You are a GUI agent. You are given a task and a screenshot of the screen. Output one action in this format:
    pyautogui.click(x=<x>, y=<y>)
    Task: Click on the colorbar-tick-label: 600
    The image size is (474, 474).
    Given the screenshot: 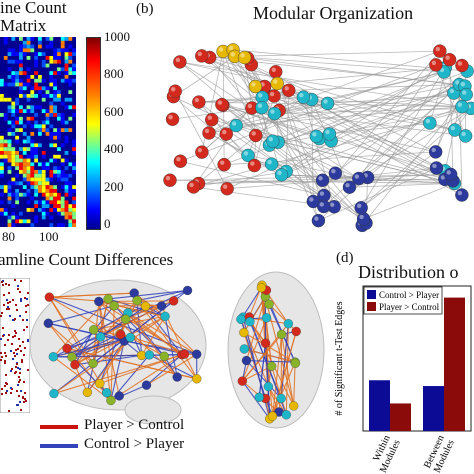 What is the action you would take?
    pyautogui.click(x=114, y=111)
    